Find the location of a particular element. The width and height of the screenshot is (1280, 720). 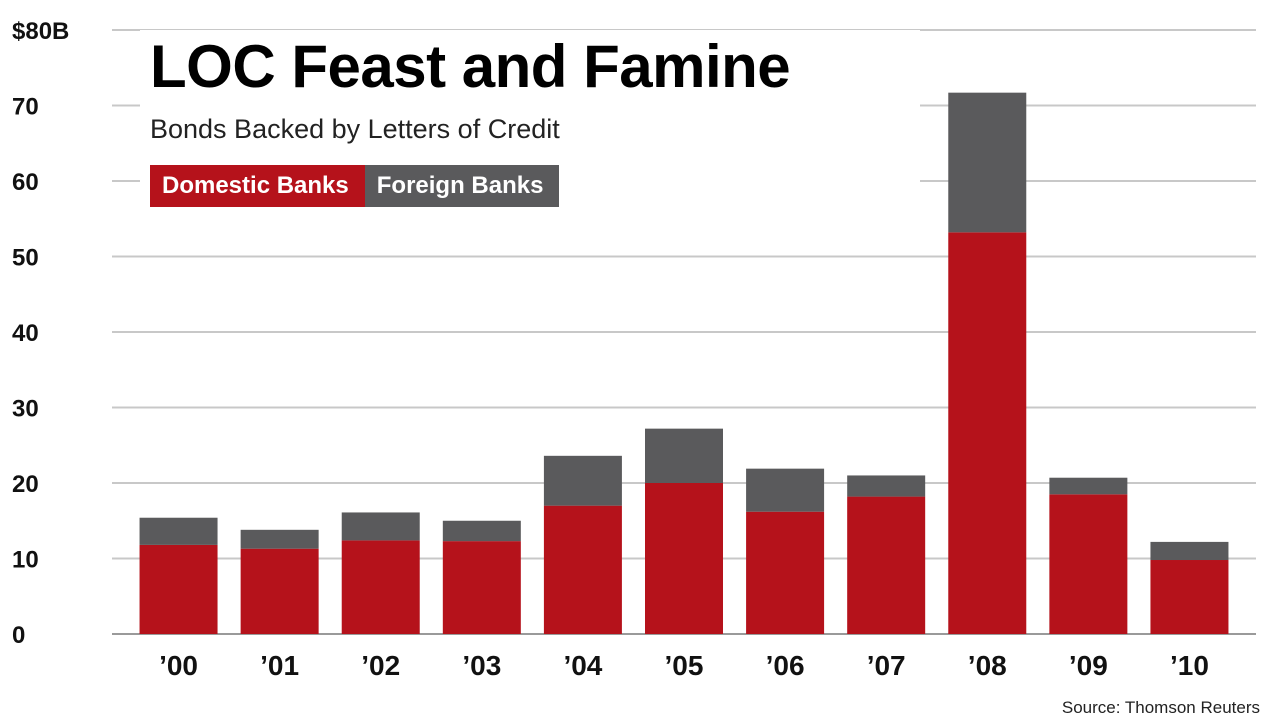

x-tick-label: ’02 is located at coordinates (380, 665).